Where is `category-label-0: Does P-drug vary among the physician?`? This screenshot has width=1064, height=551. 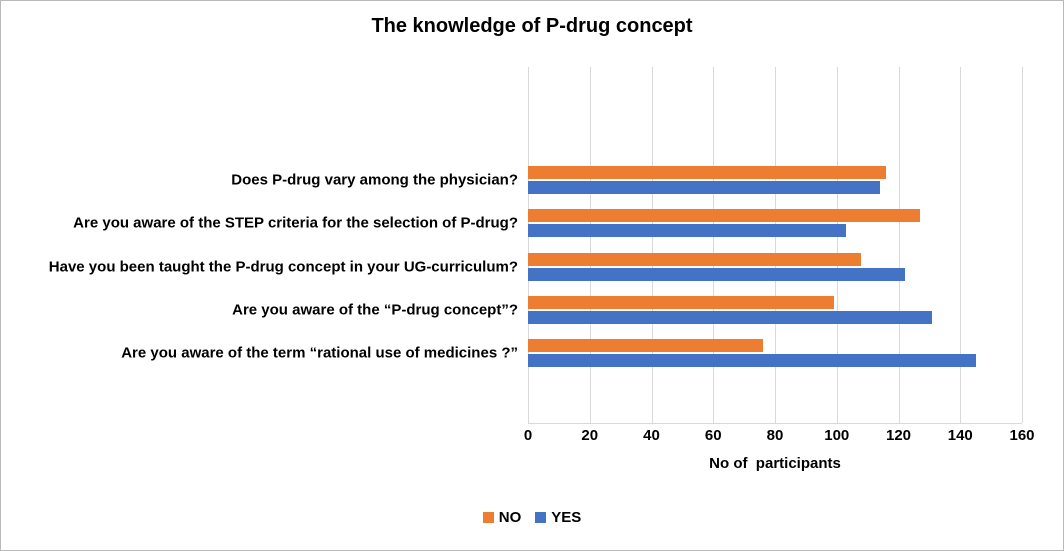
category-label-0: Does P-drug vary among the physician? is located at coordinates (374, 180).